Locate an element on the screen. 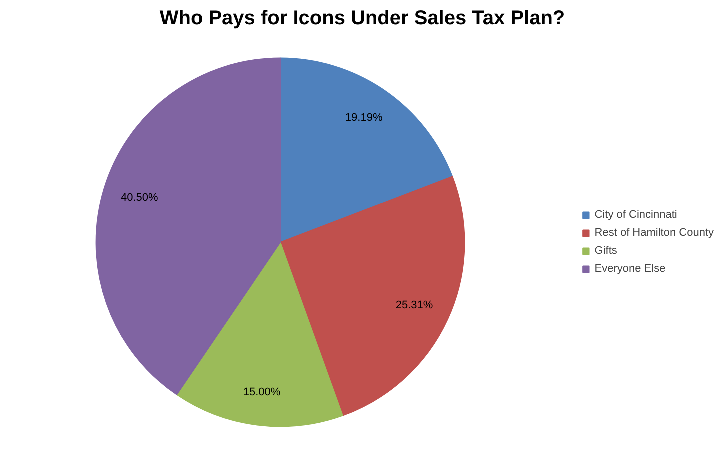 Image resolution: width=724 pixels, height=450 pixels. legend-label: Rest of Hamilton County is located at coordinates (654, 233).